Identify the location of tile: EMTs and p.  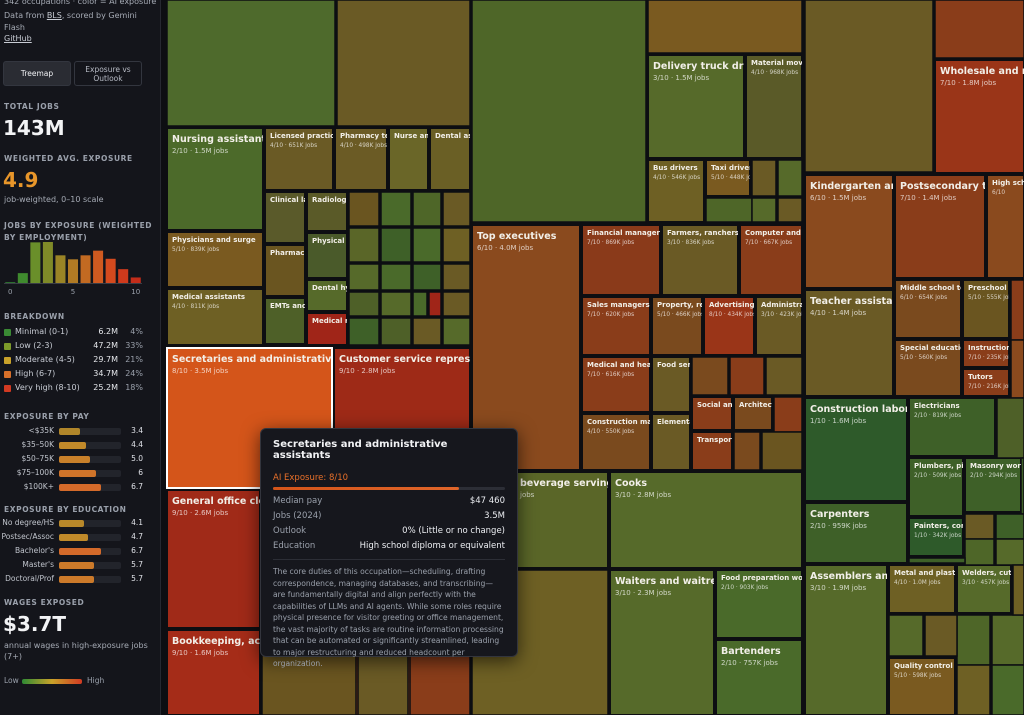
(289, 321).